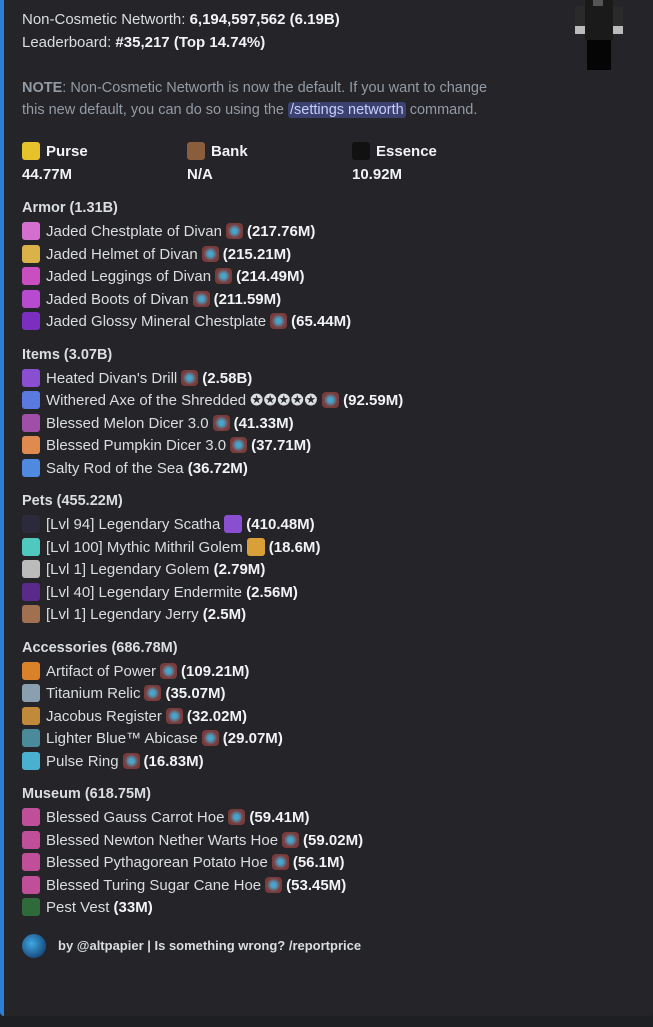 The image size is (653, 1027). I want to click on list-item: Jaded Helmet of Divan (215.21M), so click(337, 255).